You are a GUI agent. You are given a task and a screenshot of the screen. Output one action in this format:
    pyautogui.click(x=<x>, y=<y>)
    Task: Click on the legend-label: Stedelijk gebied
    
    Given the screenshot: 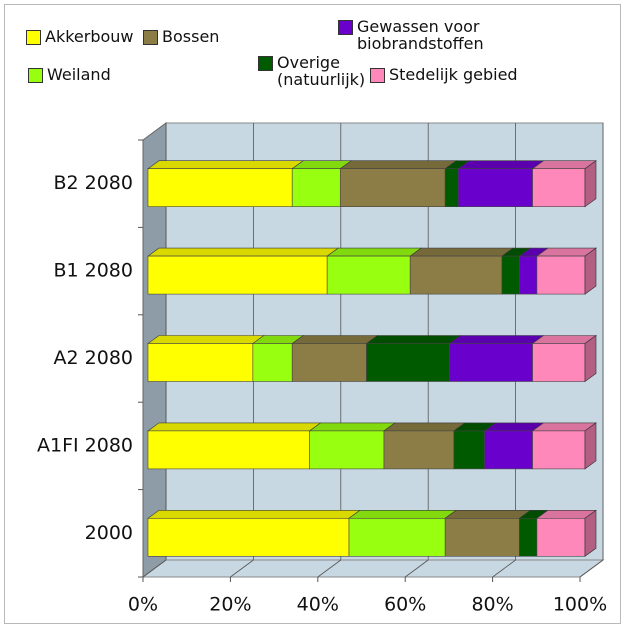 What is the action you would take?
    pyautogui.click(x=453, y=74)
    